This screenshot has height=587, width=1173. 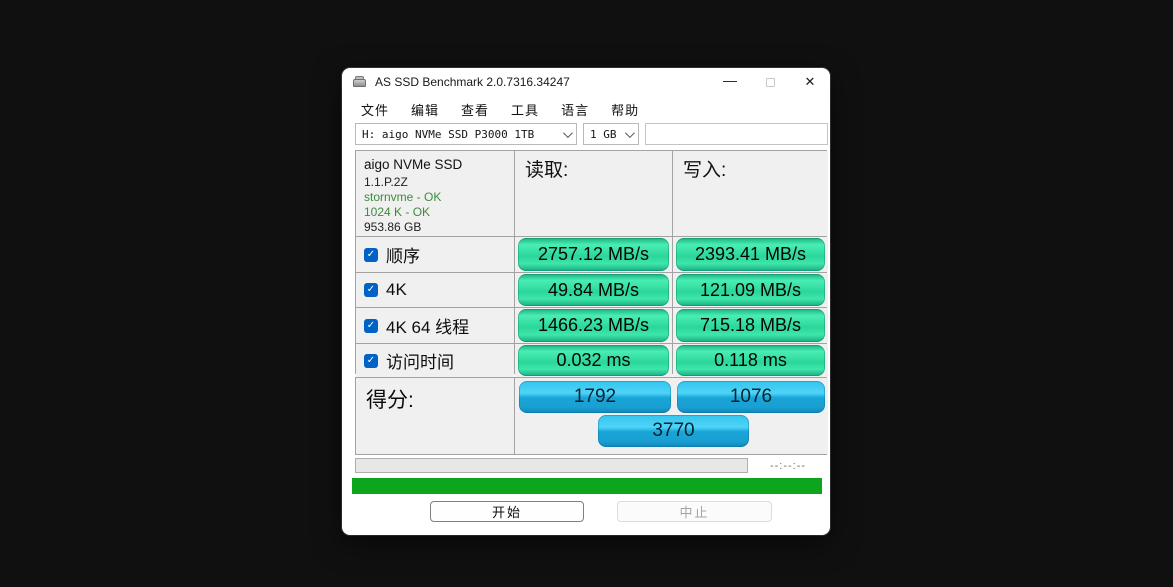 I want to click on seq-write-value: 2393.41 MB/s, so click(x=750, y=254).